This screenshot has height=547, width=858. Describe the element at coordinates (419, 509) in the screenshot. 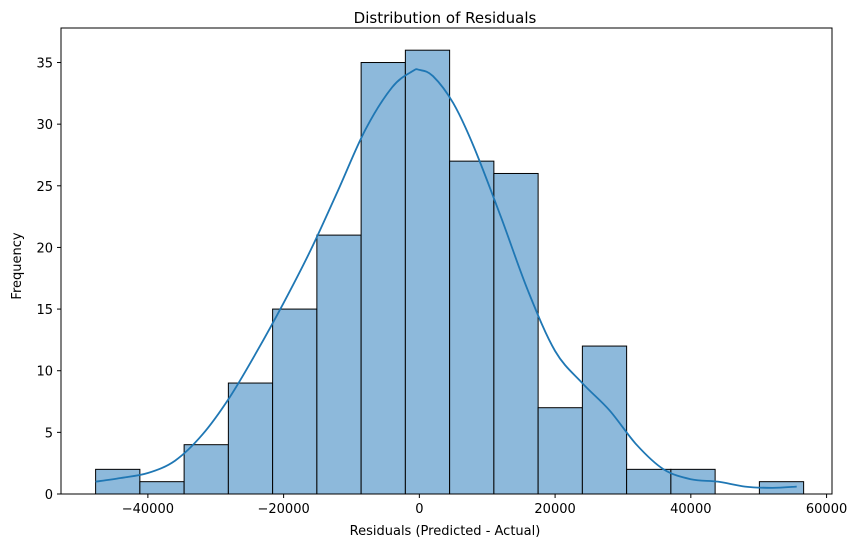

I see `x-tick-label: 0` at that location.